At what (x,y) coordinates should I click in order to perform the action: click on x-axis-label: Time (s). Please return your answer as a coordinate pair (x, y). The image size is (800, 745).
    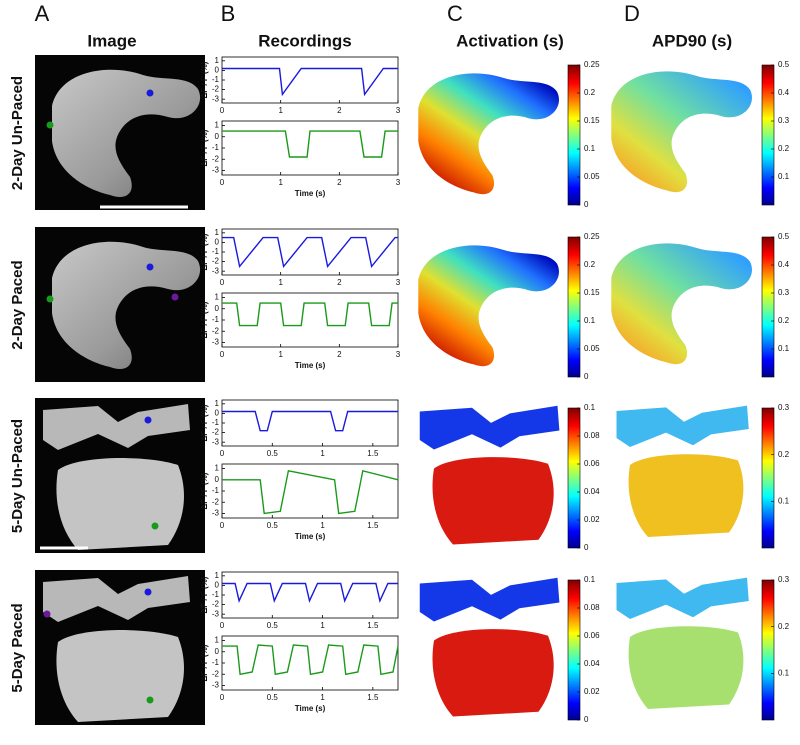
    Looking at the image, I should click on (310, 365).